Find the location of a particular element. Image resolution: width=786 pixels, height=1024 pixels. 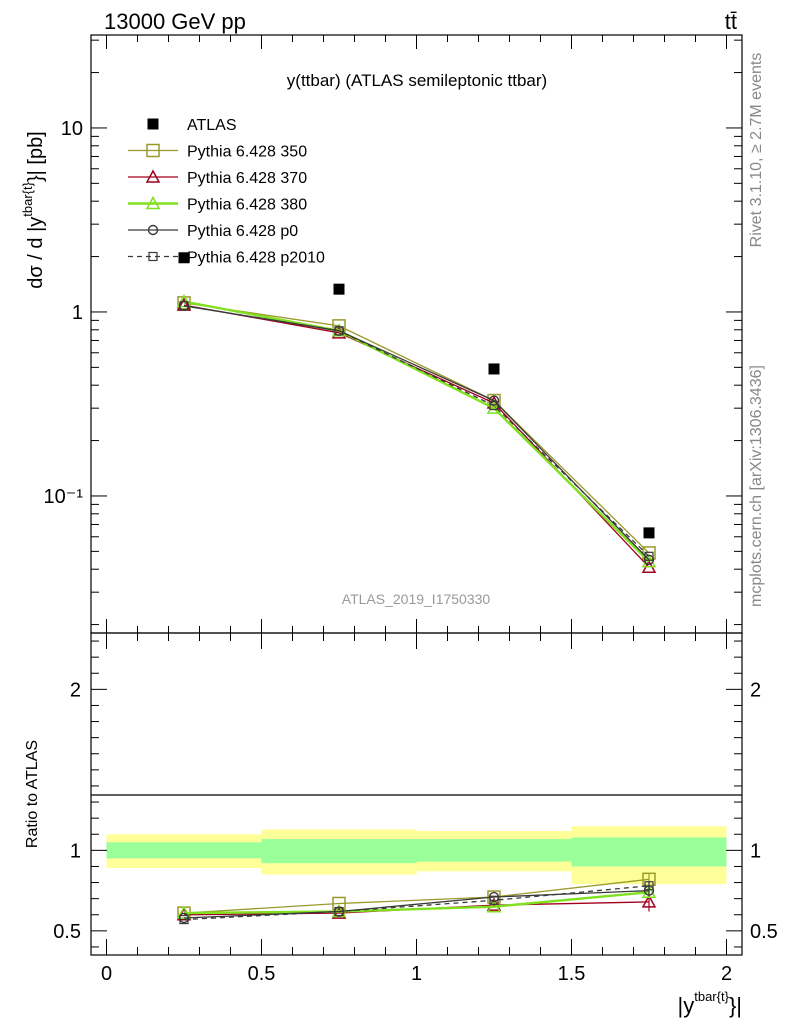

x-axis-label-text: |y is located at coordinates (686, 1005).